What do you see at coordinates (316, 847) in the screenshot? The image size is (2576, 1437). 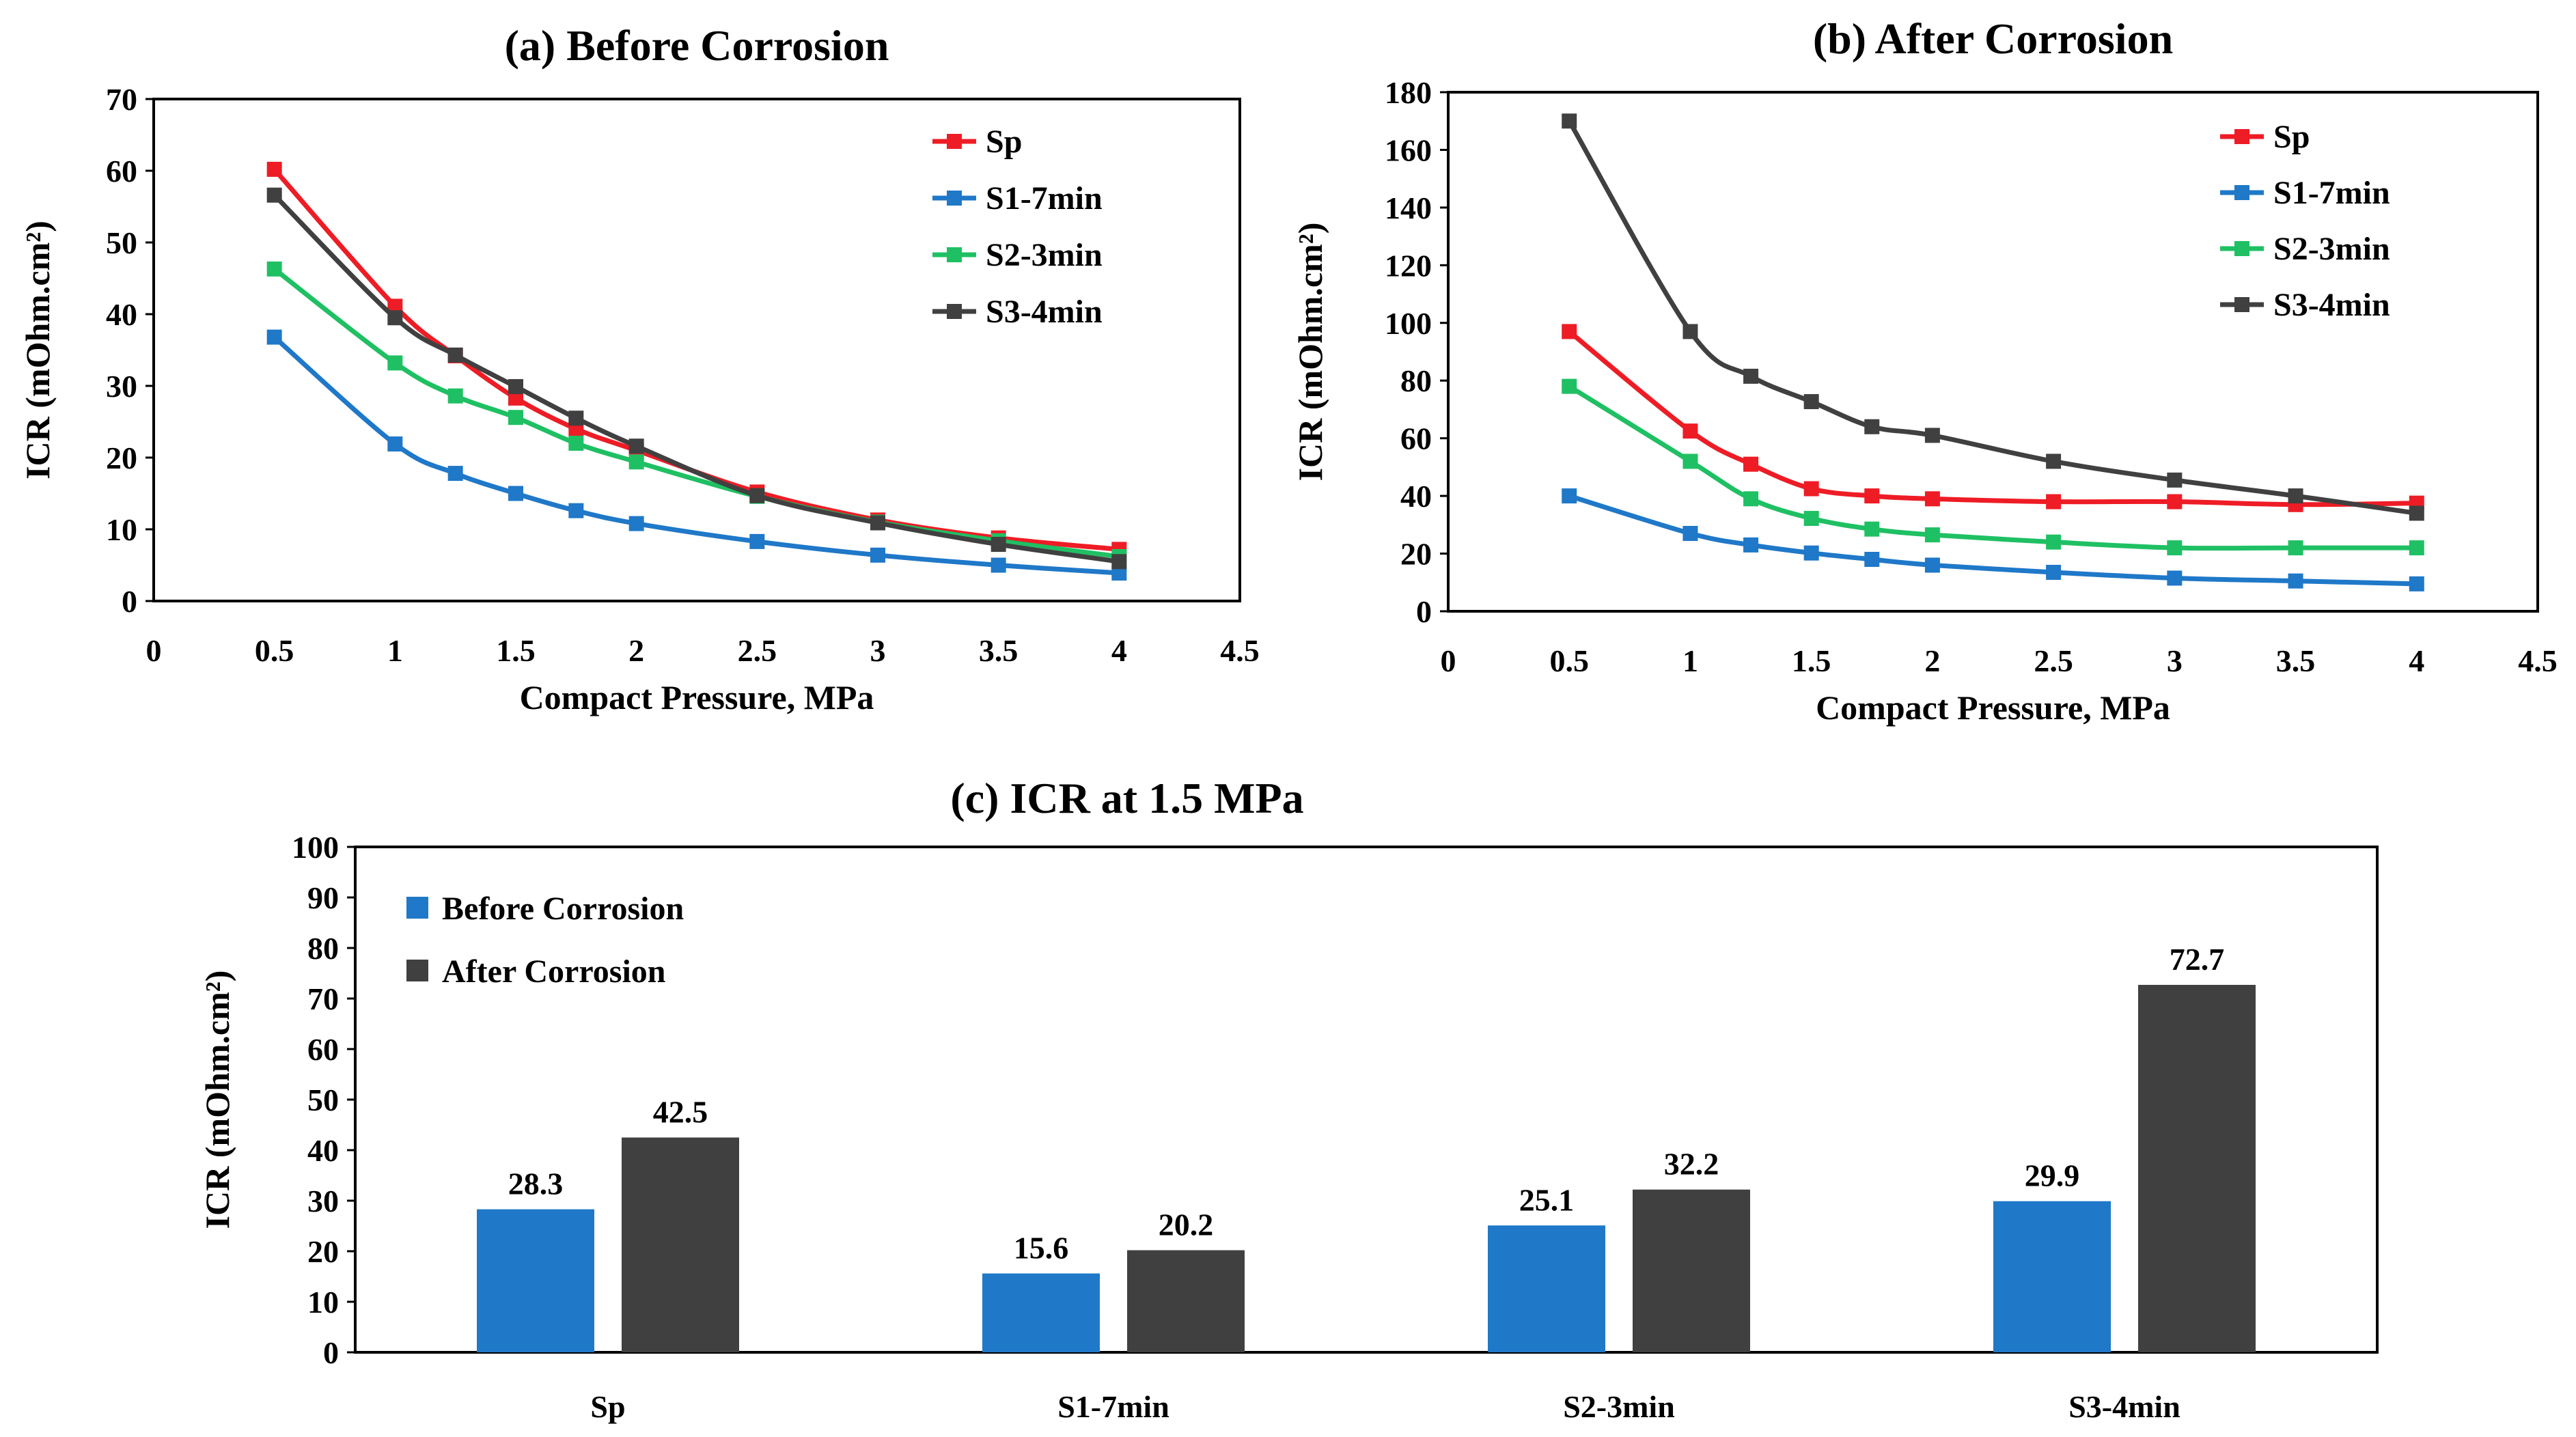 I see `y-tick-label: 100` at bounding box center [316, 847].